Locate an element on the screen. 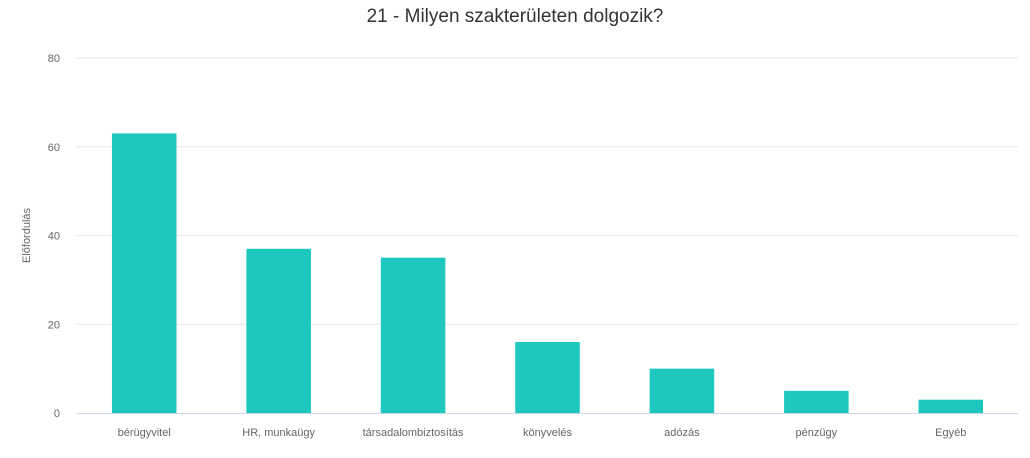 The image size is (1030, 458). x-tick-label: könyvelés is located at coordinates (547, 433).